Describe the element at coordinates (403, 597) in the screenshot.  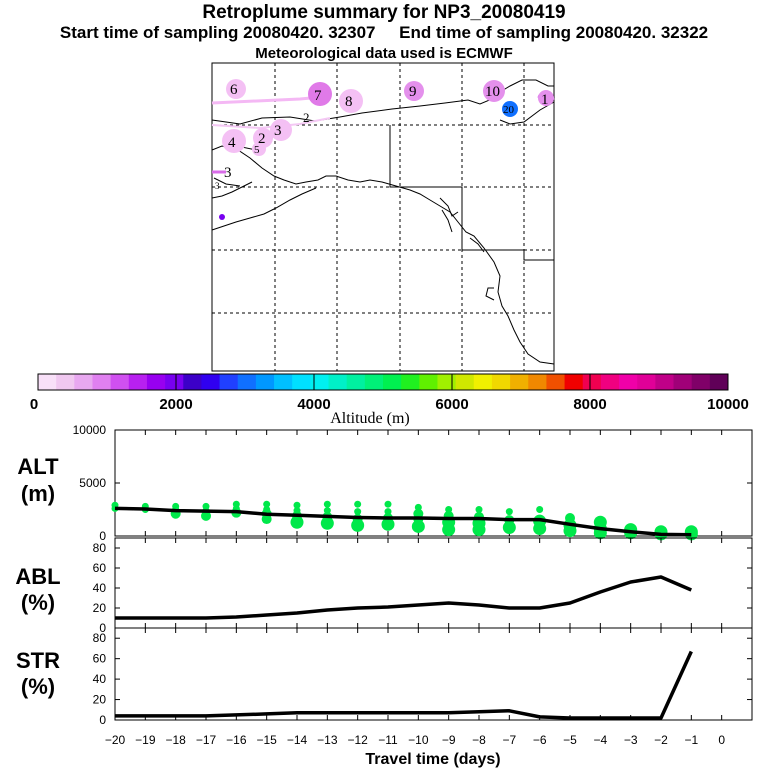
I see `abl-series-line` at that location.